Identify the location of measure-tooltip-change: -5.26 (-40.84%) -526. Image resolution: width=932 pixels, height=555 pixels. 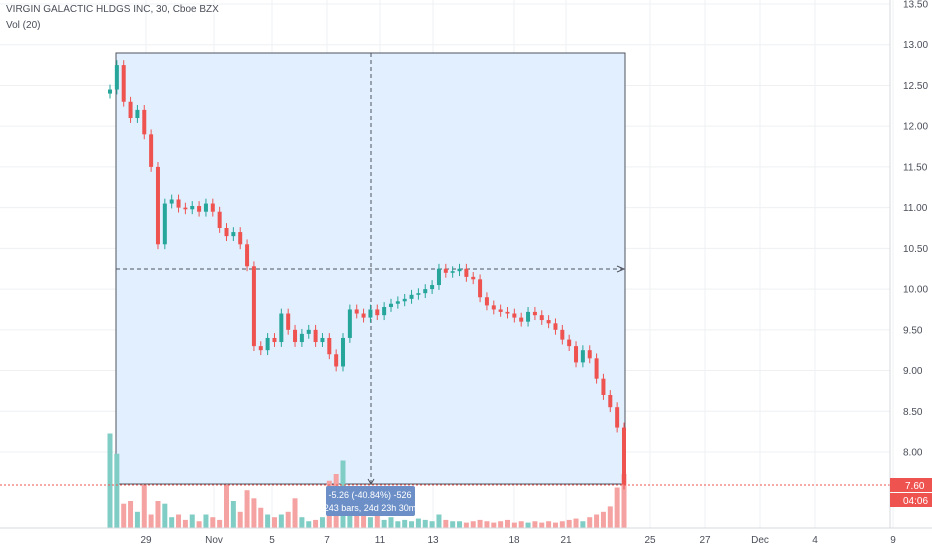
(369, 495).